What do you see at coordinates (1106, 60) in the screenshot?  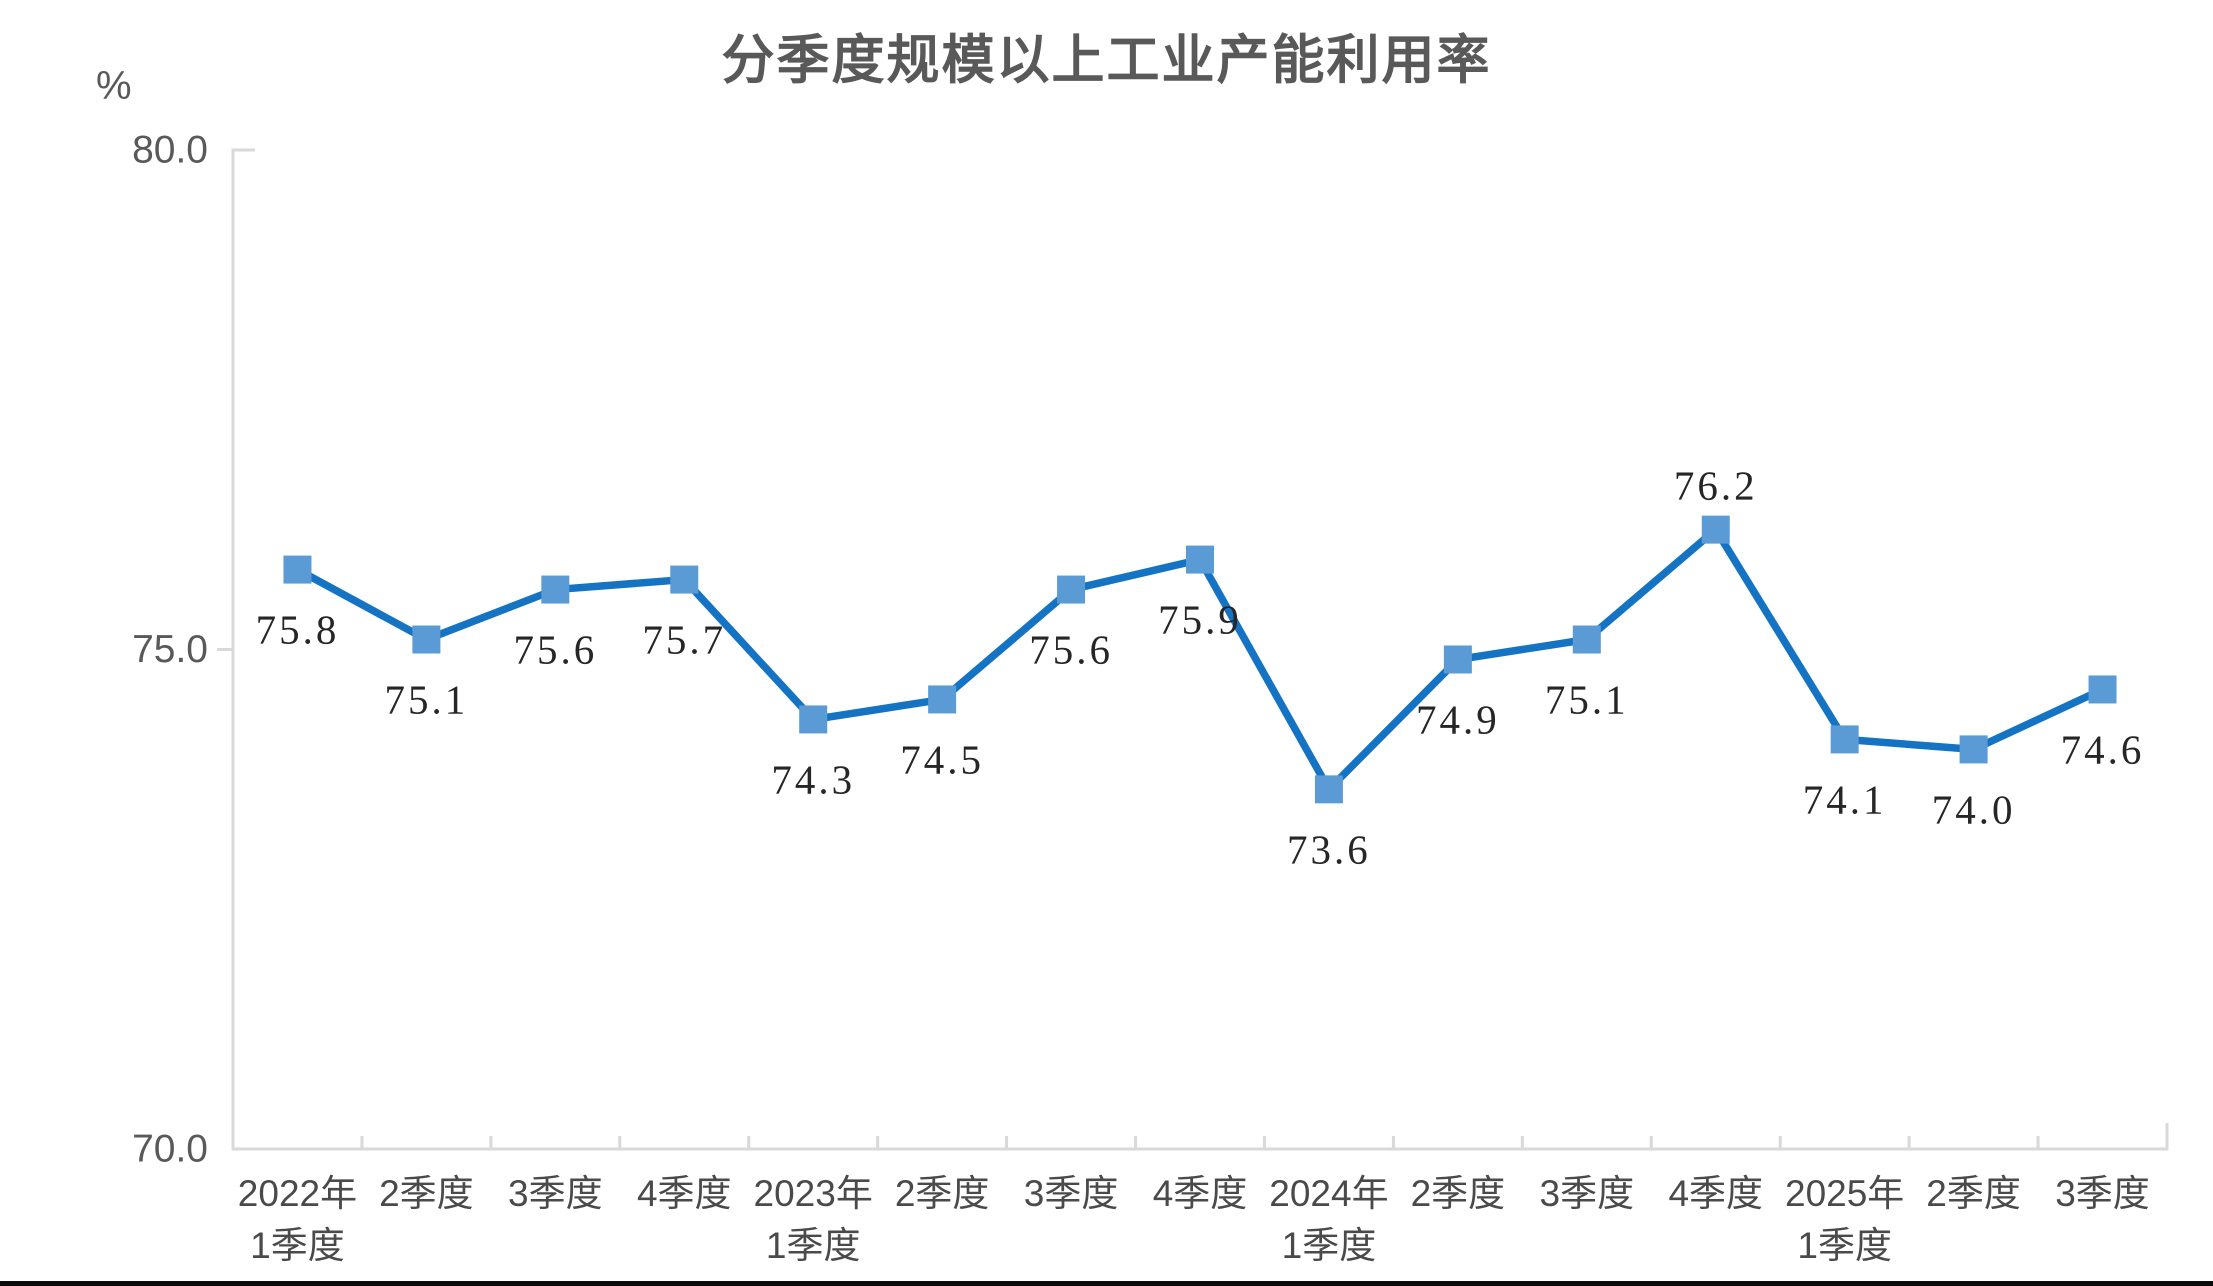 I see `chart-title: 分季度规模以上工业产能利用率` at bounding box center [1106, 60].